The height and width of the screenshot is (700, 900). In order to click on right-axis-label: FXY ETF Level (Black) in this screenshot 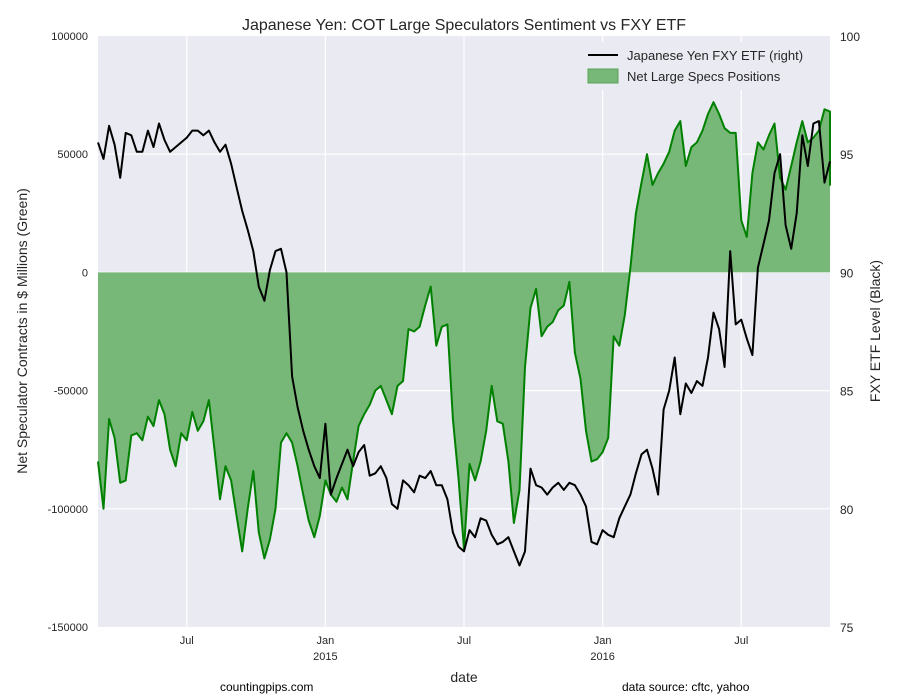, I will do `click(875, 331)`.